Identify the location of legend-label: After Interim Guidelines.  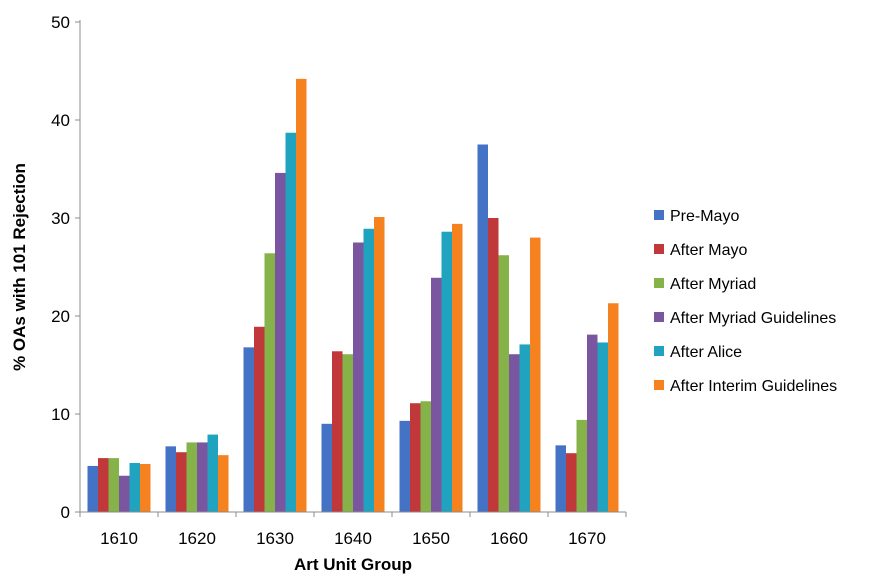
(753, 386).